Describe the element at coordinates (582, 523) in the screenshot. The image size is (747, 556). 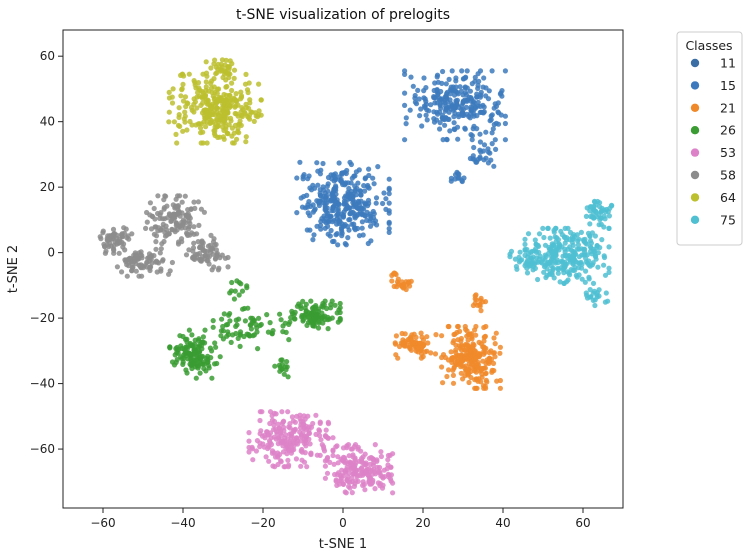
I see `x-tick-label: 60` at that location.